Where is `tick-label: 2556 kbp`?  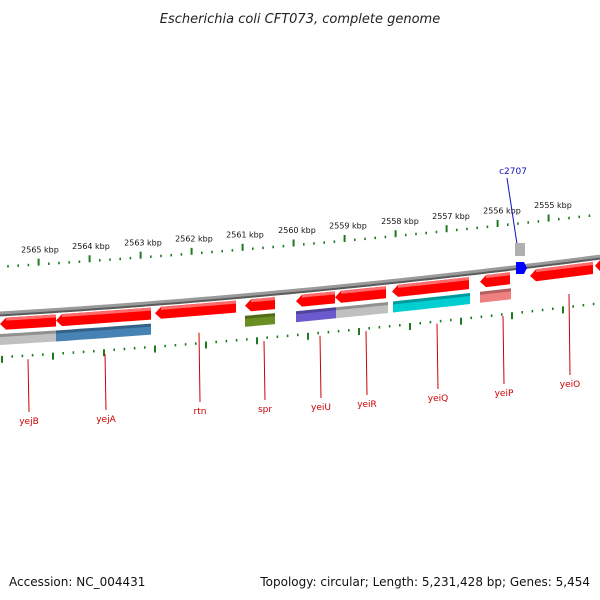
tick-label: 2556 kbp is located at coordinates (502, 211).